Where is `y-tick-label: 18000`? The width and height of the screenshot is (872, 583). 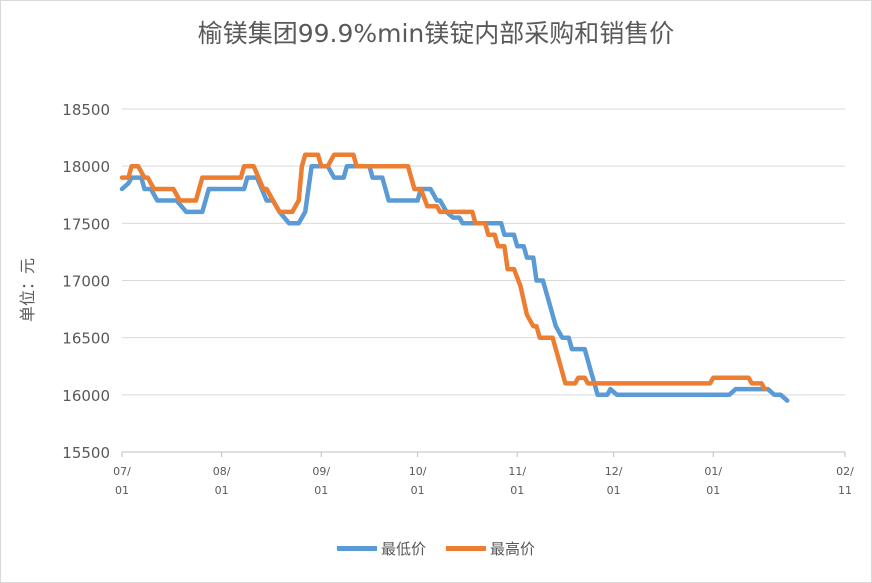
y-tick-label: 18000 is located at coordinates (86, 167).